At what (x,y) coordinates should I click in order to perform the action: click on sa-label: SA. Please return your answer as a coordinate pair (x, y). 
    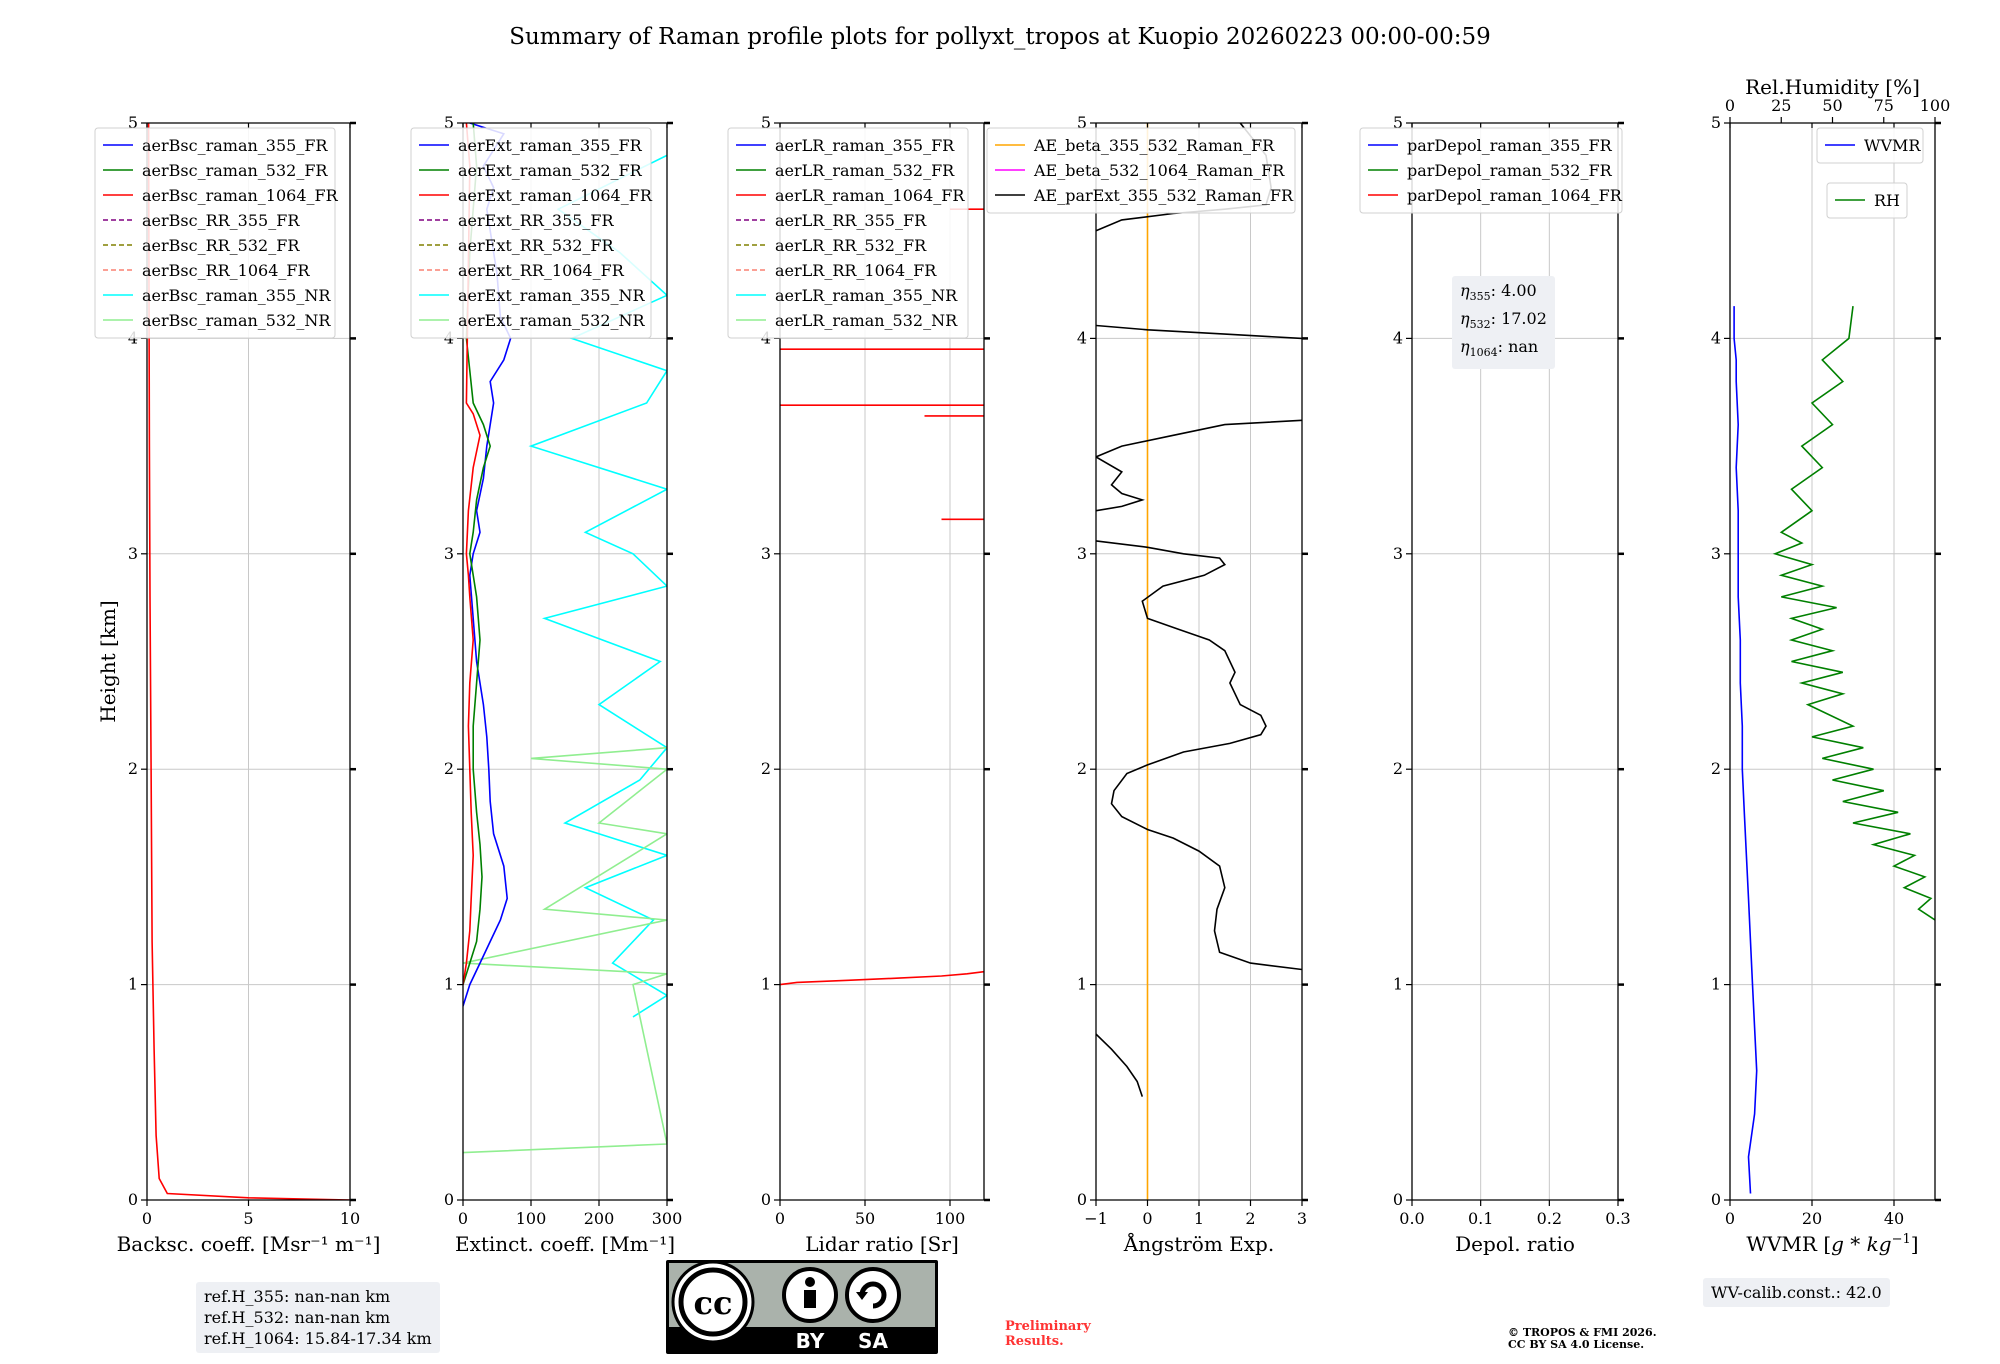
    Looking at the image, I should click on (873, 1341).